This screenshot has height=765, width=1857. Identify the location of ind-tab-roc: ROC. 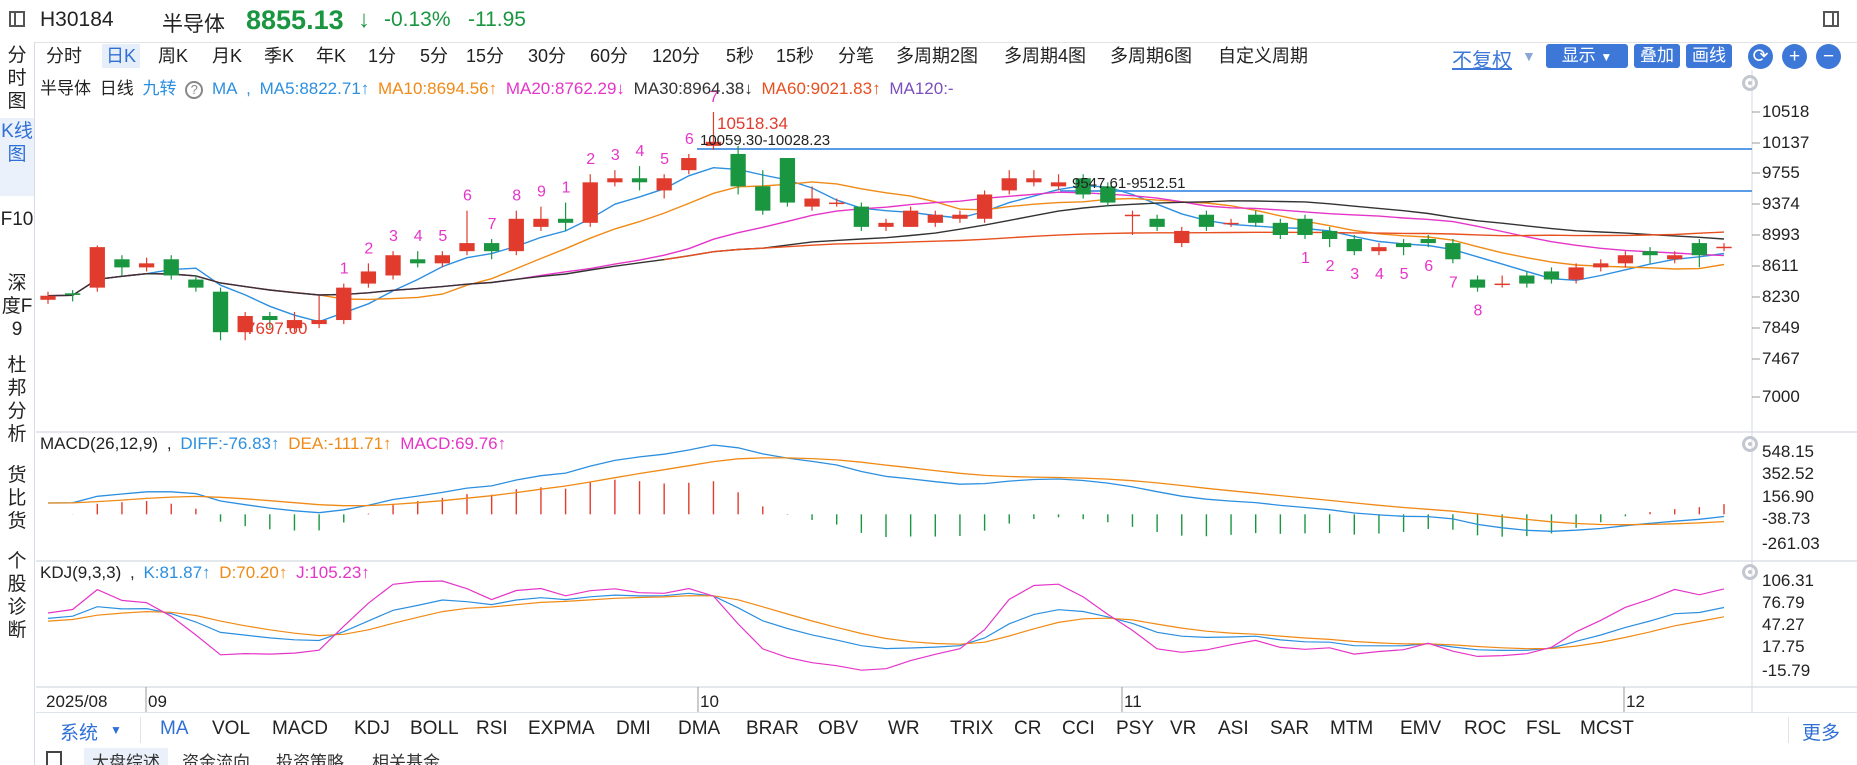
(1485, 728).